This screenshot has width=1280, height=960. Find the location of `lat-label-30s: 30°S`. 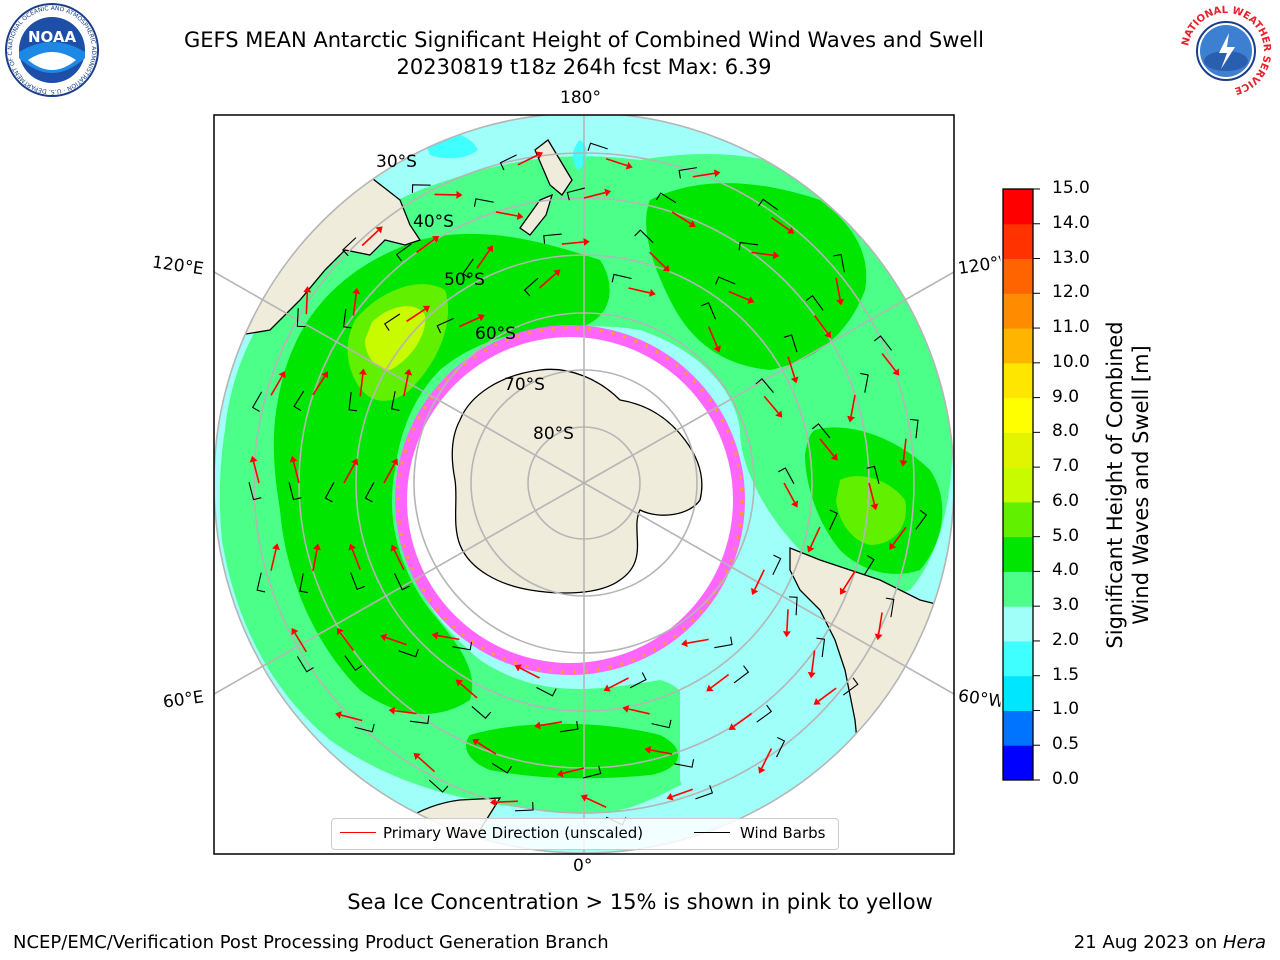

lat-label-30s: 30°S is located at coordinates (396, 162).